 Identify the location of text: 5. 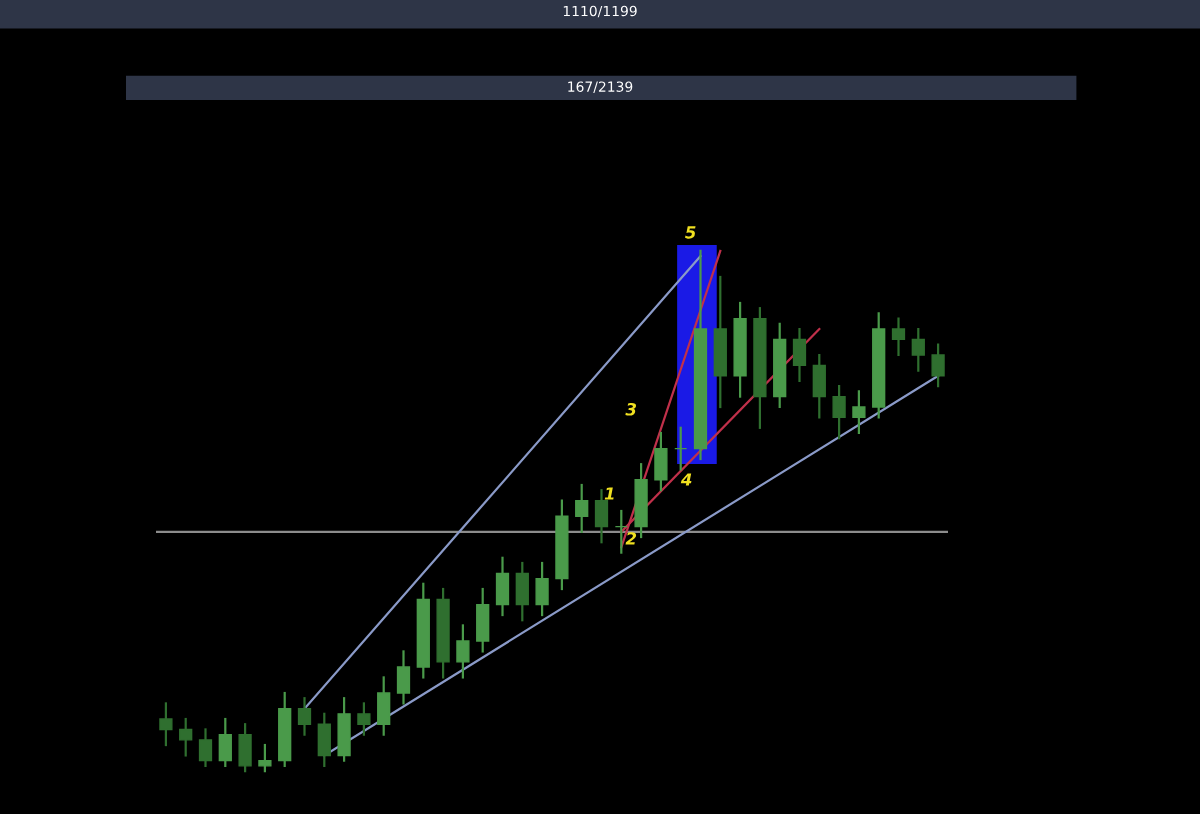
(690, 232).